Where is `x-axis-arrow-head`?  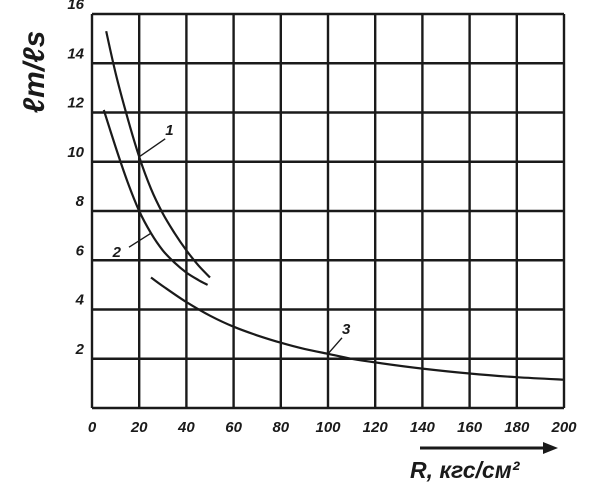
x-axis-arrow-head is located at coordinates (550, 448).